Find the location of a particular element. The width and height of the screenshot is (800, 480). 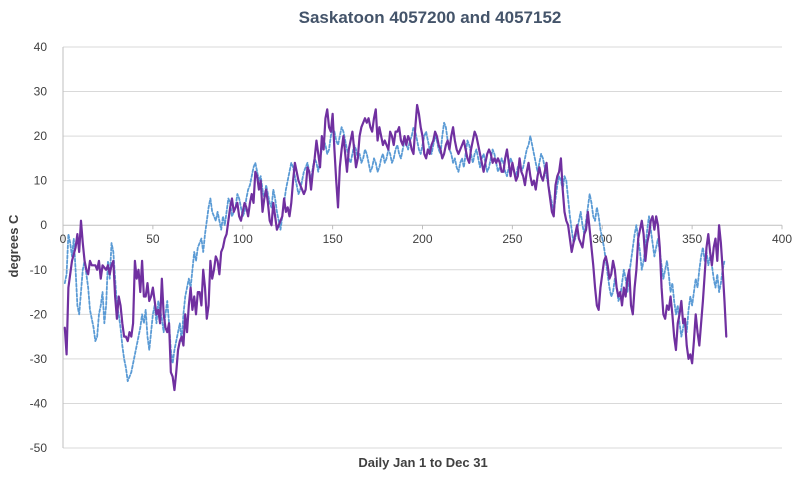

x-axis-tick-labels: 0 50 100 150 200 250 300 350 400 is located at coordinates (426, 239).